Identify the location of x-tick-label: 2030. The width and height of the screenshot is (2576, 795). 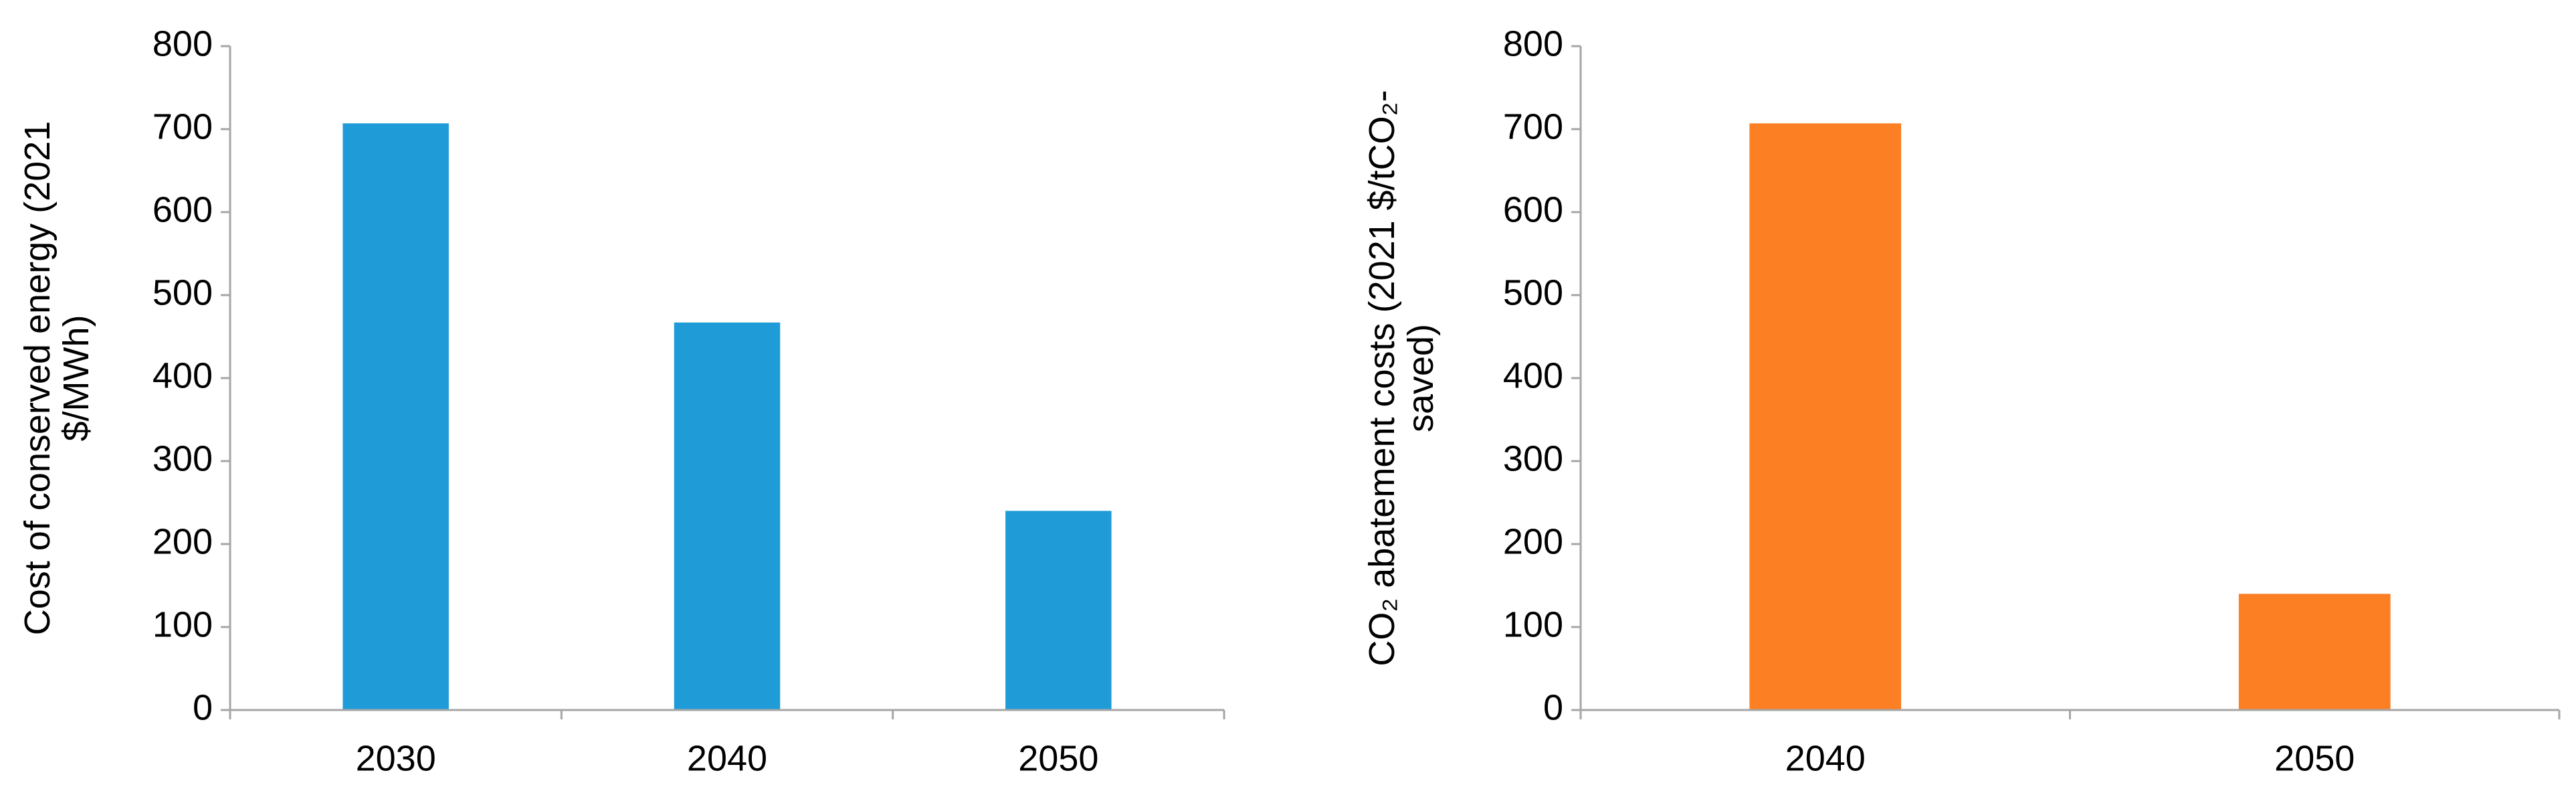
(396, 758).